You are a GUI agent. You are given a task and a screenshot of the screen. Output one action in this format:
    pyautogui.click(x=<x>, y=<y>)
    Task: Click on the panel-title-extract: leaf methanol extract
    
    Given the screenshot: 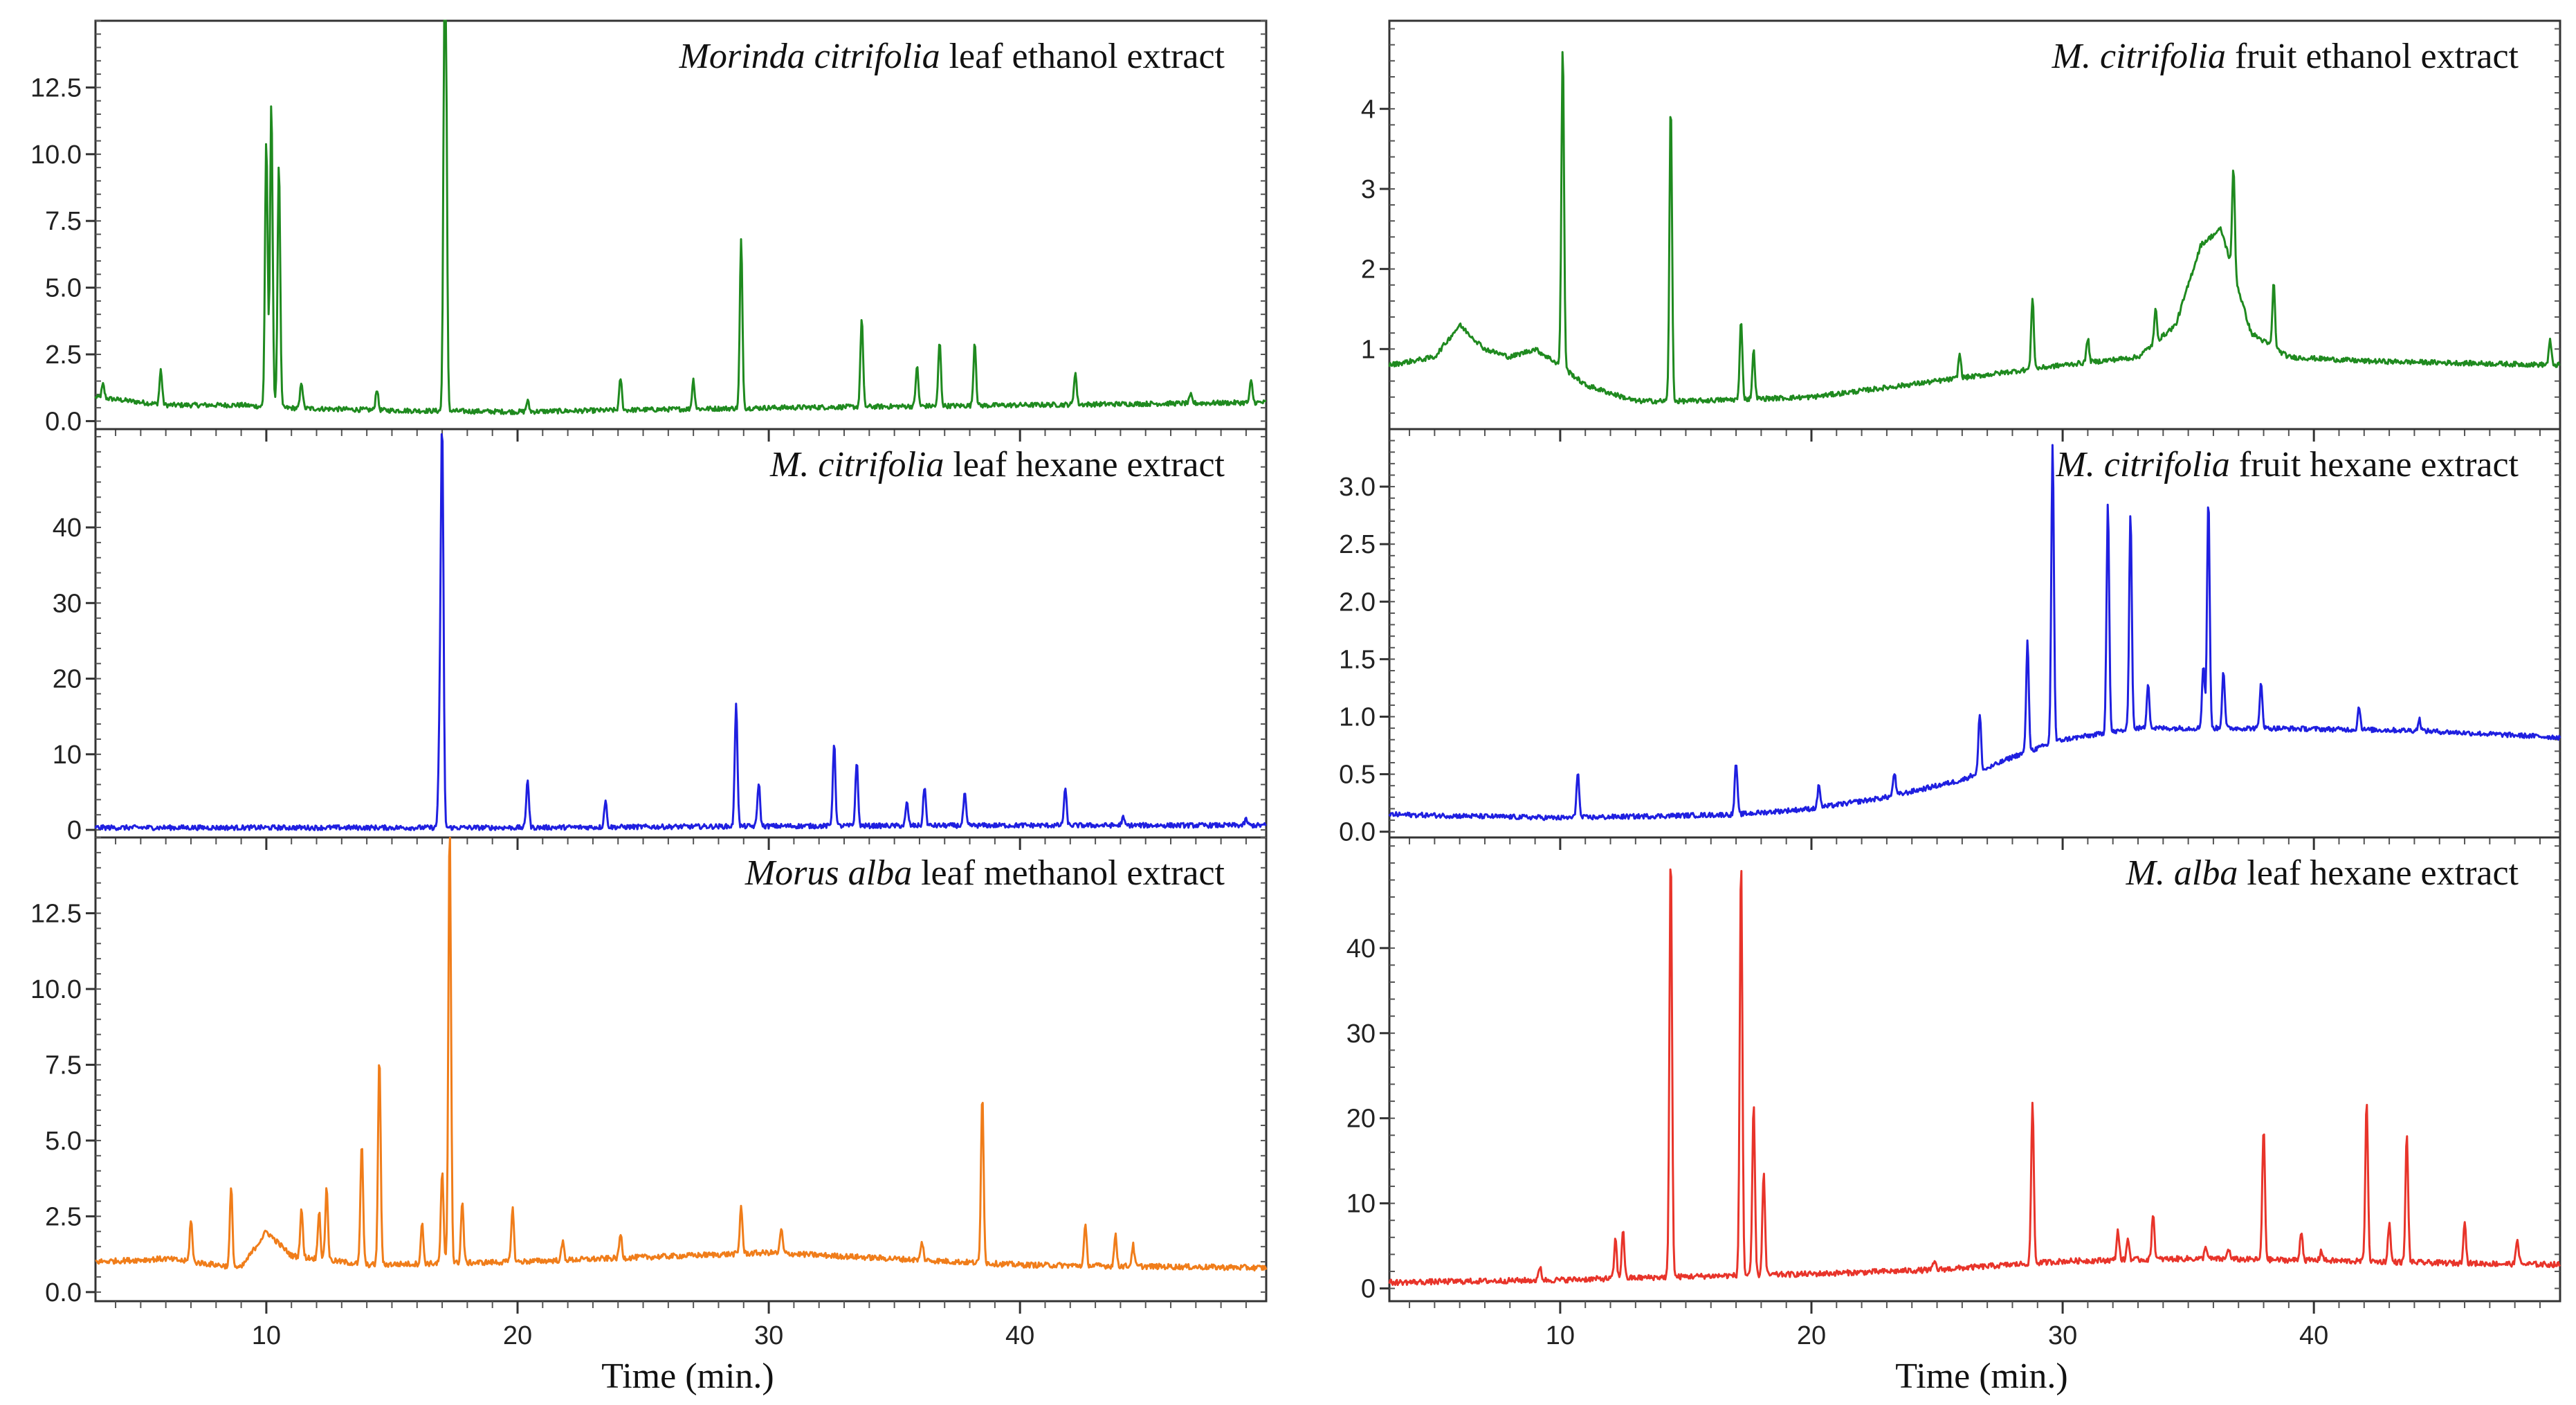 What is the action you would take?
    pyautogui.click(x=1069, y=873)
    